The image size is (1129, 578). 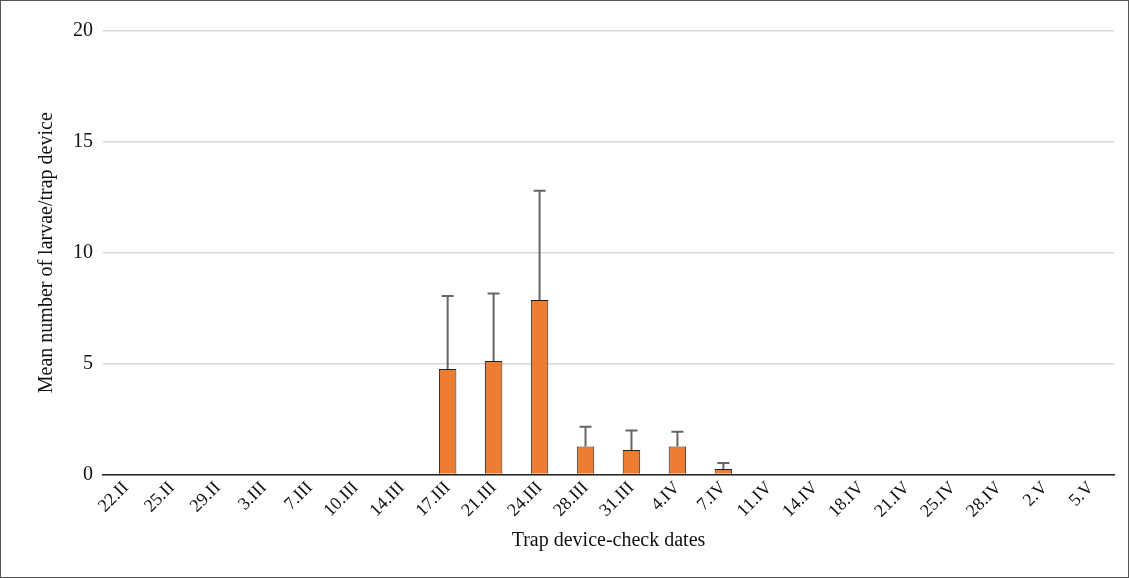 What do you see at coordinates (608, 540) in the screenshot?
I see `x-axis-title: Trap device-check dates` at bounding box center [608, 540].